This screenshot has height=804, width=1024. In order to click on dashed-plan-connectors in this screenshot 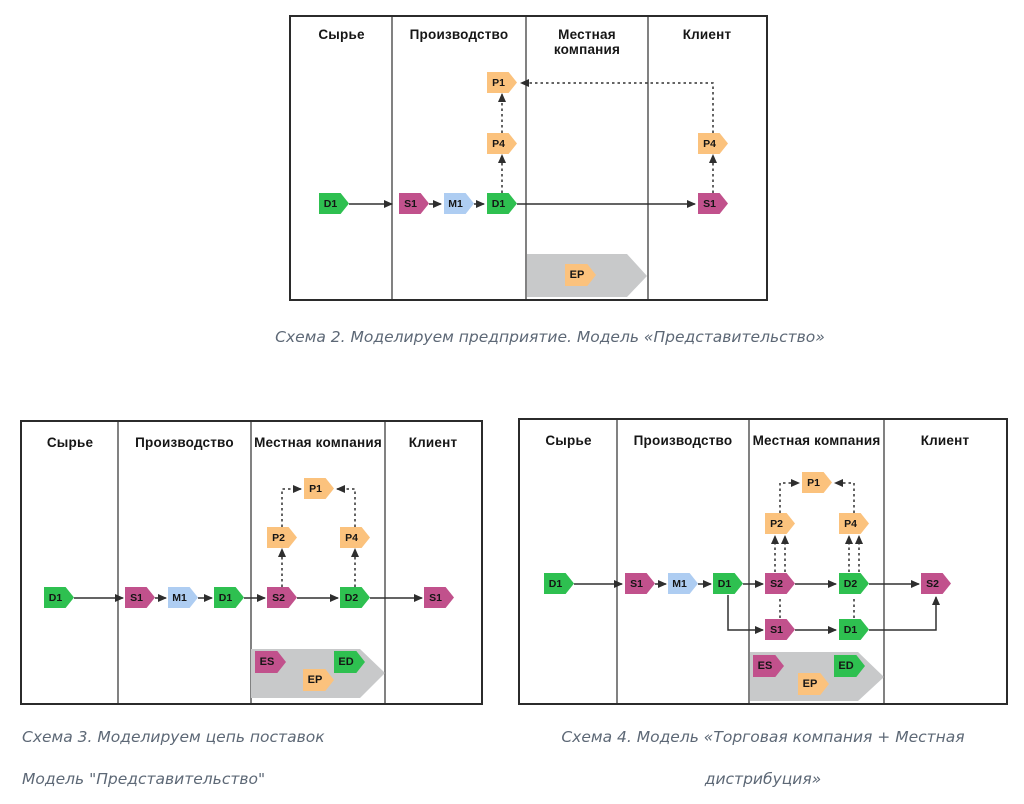, I will do `click(817, 607)`.